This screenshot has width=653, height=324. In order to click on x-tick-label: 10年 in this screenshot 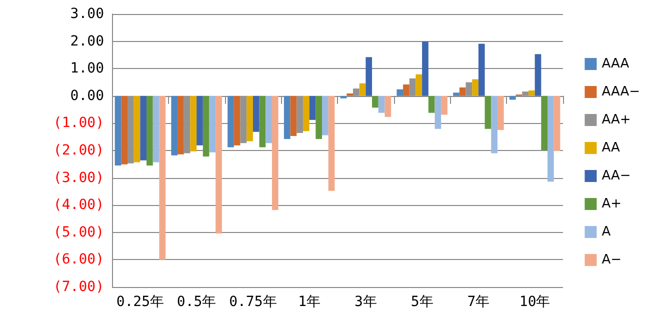, I will do `click(534, 302)`.